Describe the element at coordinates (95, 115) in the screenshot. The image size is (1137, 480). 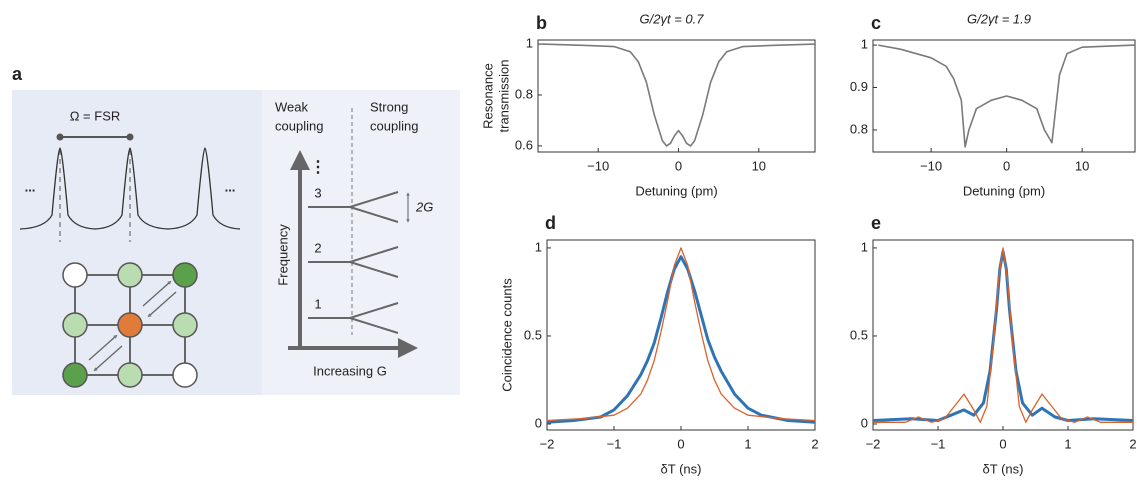
I see `fsr-label: Ω = FSR` at that location.